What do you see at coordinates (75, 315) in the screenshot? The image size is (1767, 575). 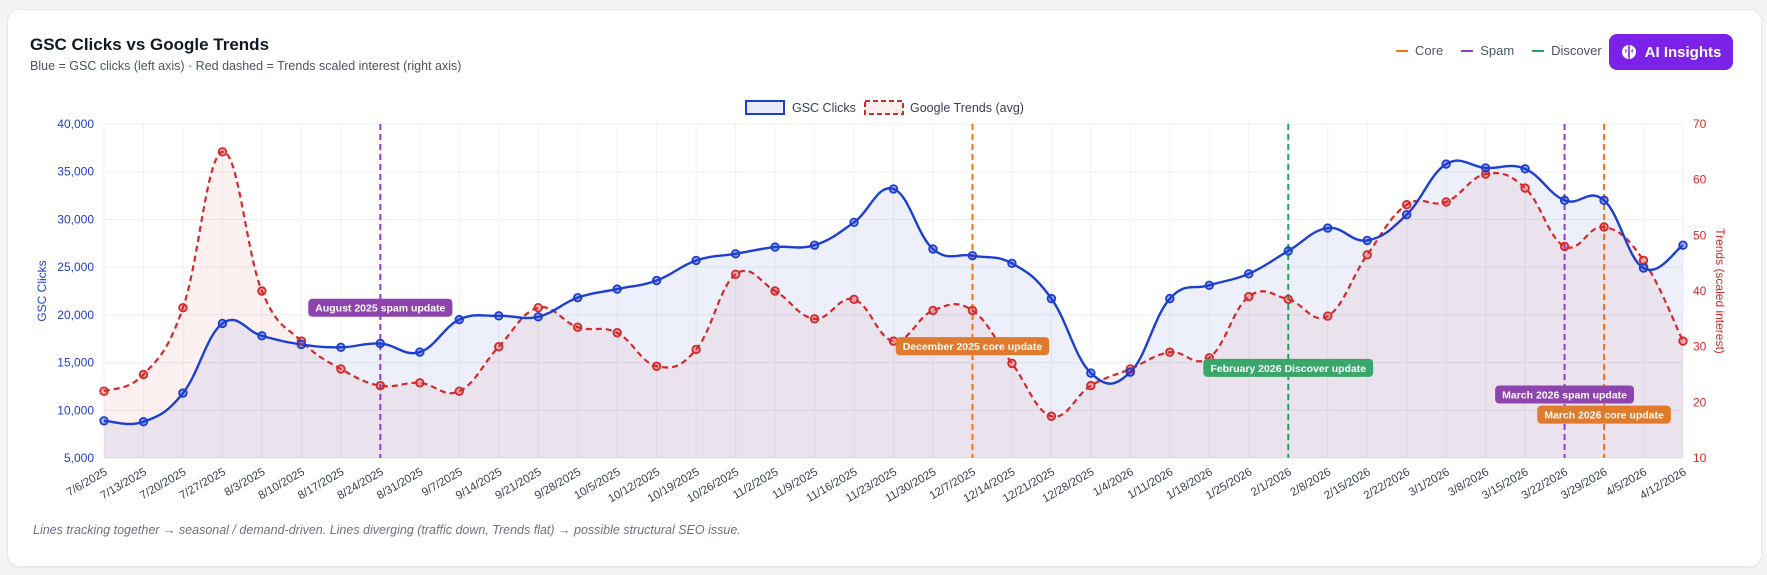 I see `left-tick-label: 20,000` at bounding box center [75, 315].